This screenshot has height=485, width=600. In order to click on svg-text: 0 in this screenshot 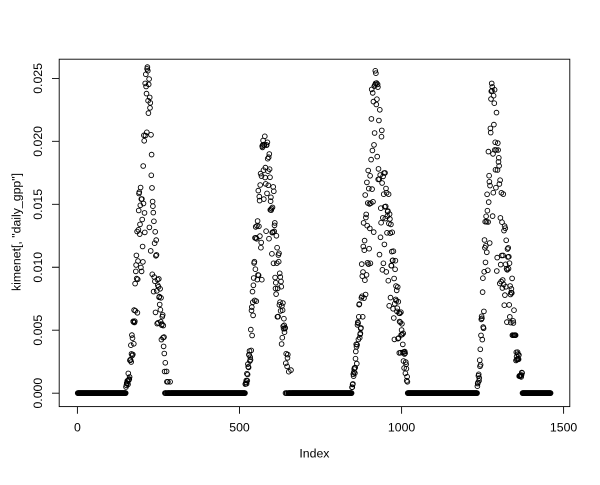, I will do `click(77, 428)`.